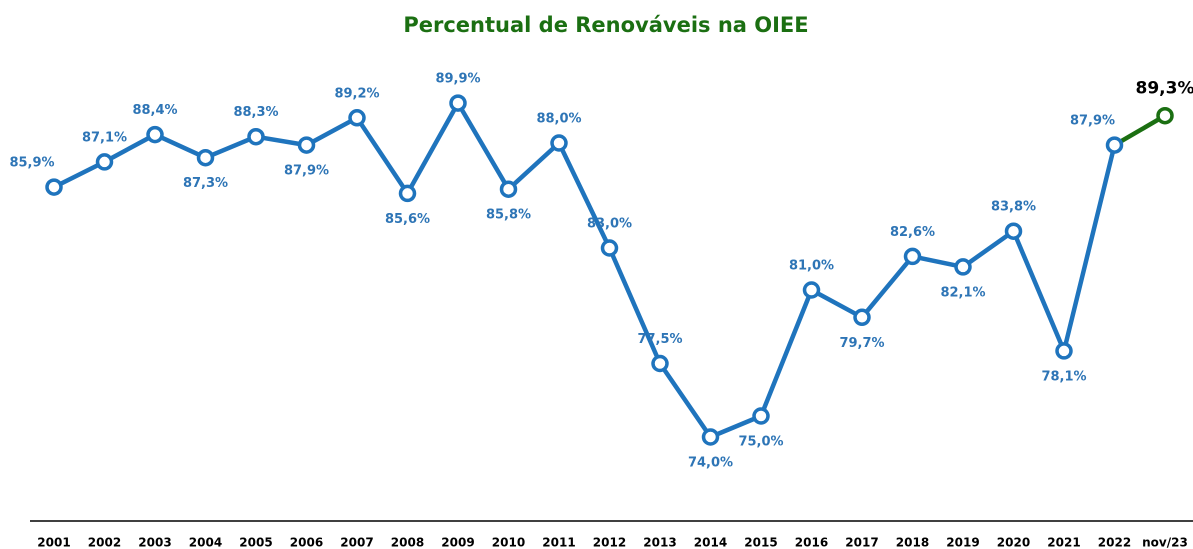  I want to click on x-tick-label: 2006, so click(306, 542).